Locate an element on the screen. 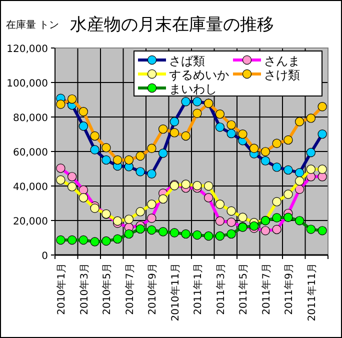 This screenshot has width=342, height=338. x-tick-label: 2010年3月 is located at coordinates (84, 289).